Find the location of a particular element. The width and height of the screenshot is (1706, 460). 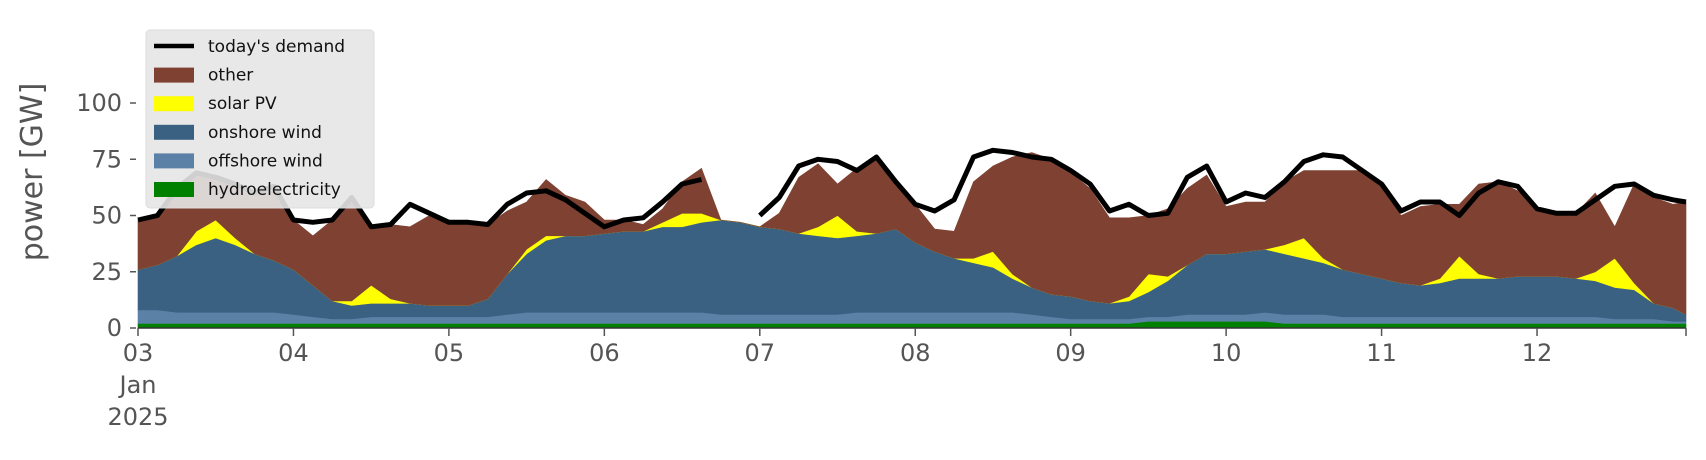

x-tick-label: 11 is located at coordinates (1381, 353).